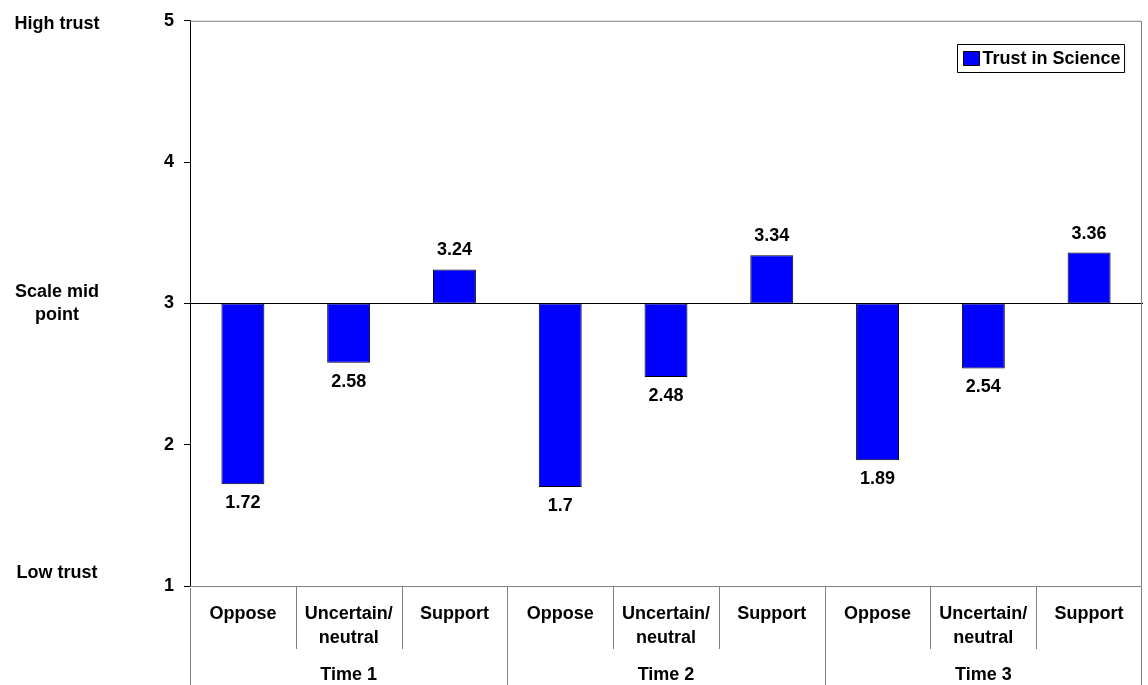  Describe the element at coordinates (168, 443) in the screenshot. I see `y-tick-label: 2` at that location.